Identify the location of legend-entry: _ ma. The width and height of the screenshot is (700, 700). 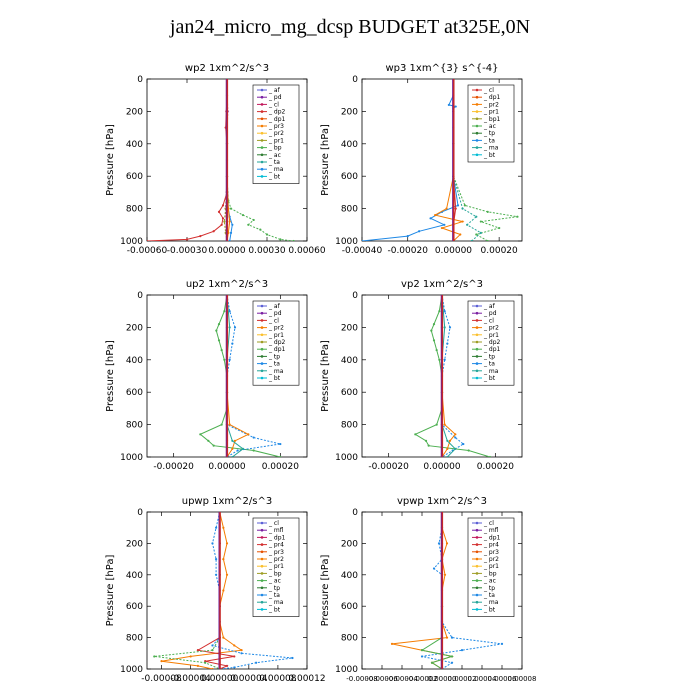
(276, 602).